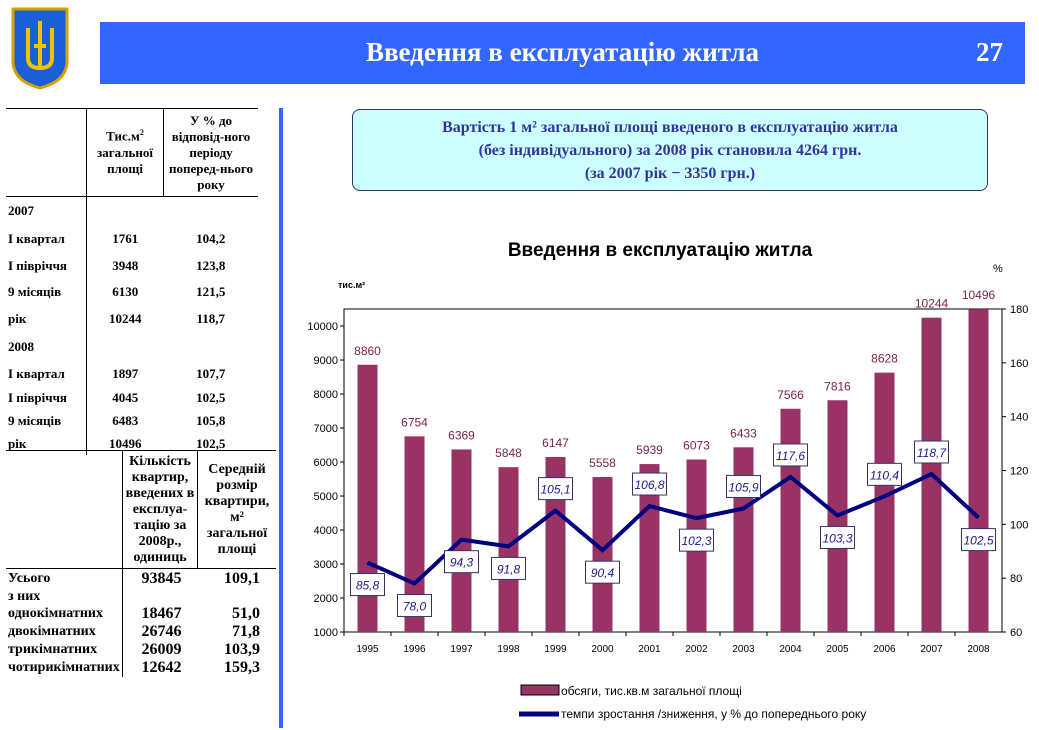 This screenshot has height=730, width=1039. Describe the element at coordinates (555, 443) in the screenshot. I see `bar-label: 6147` at that location.